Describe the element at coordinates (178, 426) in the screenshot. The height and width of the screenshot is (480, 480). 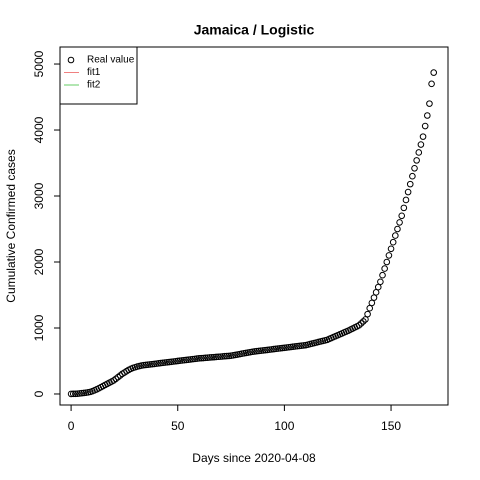
I see `x-tick-label: 50` at that location.